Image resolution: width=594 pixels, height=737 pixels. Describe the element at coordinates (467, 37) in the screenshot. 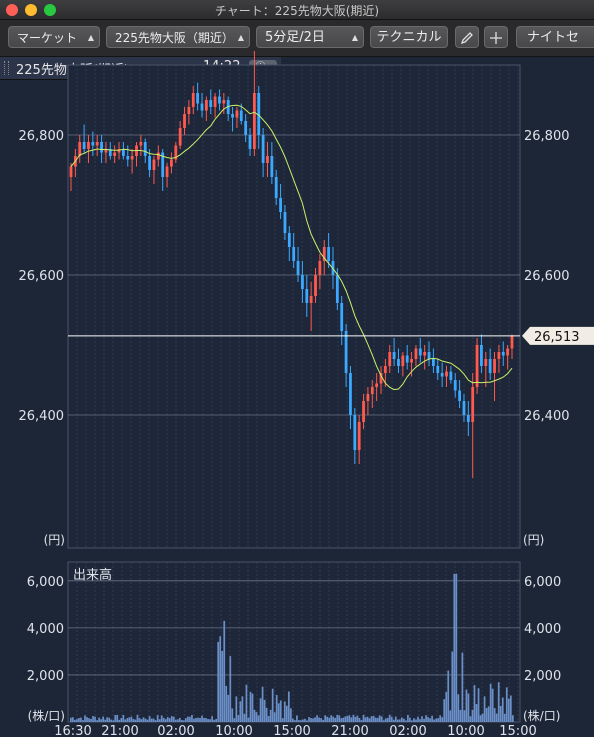

I see `draw-tool-button` at that location.